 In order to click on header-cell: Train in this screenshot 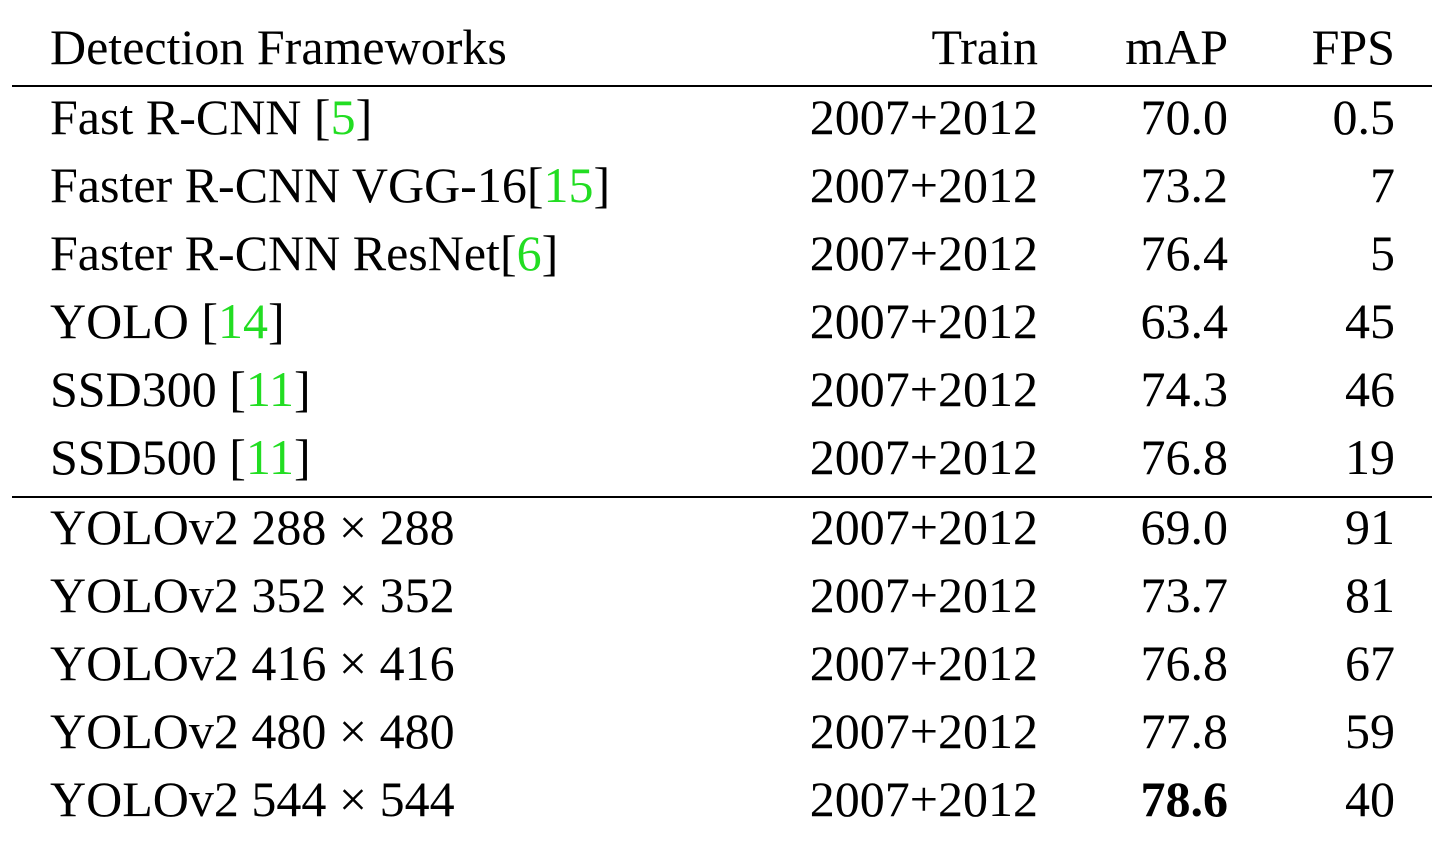, I will do `click(984, 47)`.